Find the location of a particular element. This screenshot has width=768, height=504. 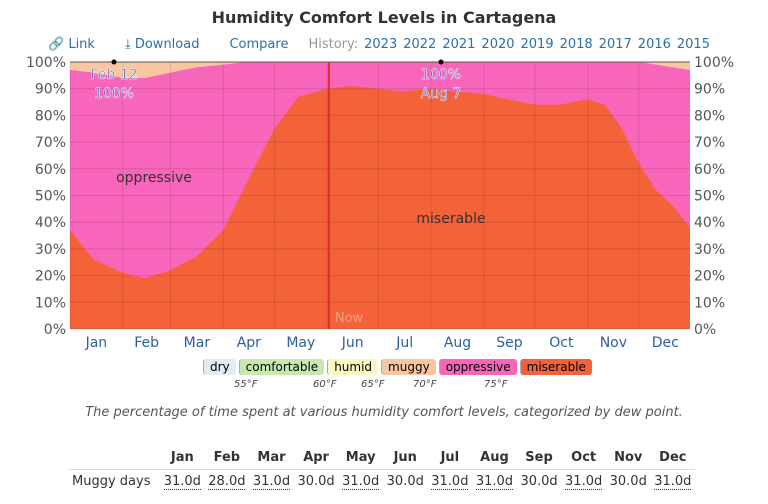

y-tick-right: 30% is located at coordinates (709, 250).